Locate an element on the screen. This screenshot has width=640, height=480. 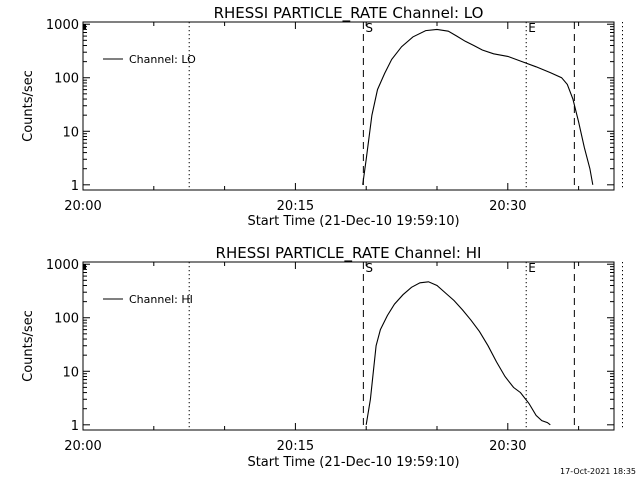
chart-title: RHESSI PARTICLE_RATE Channel: LO is located at coordinates (349, 13).